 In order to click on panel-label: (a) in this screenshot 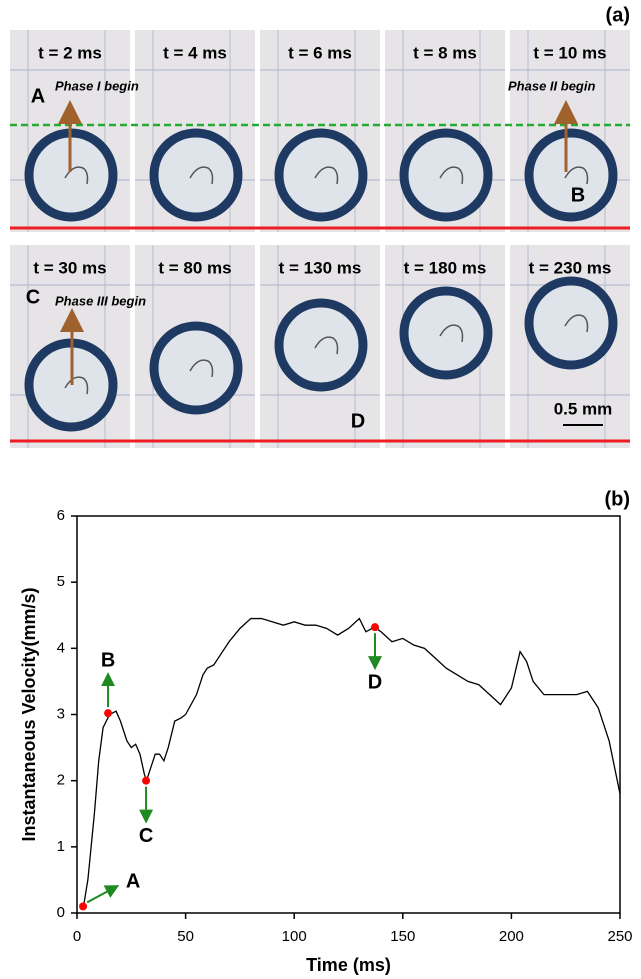, I will do `click(618, 15)`.